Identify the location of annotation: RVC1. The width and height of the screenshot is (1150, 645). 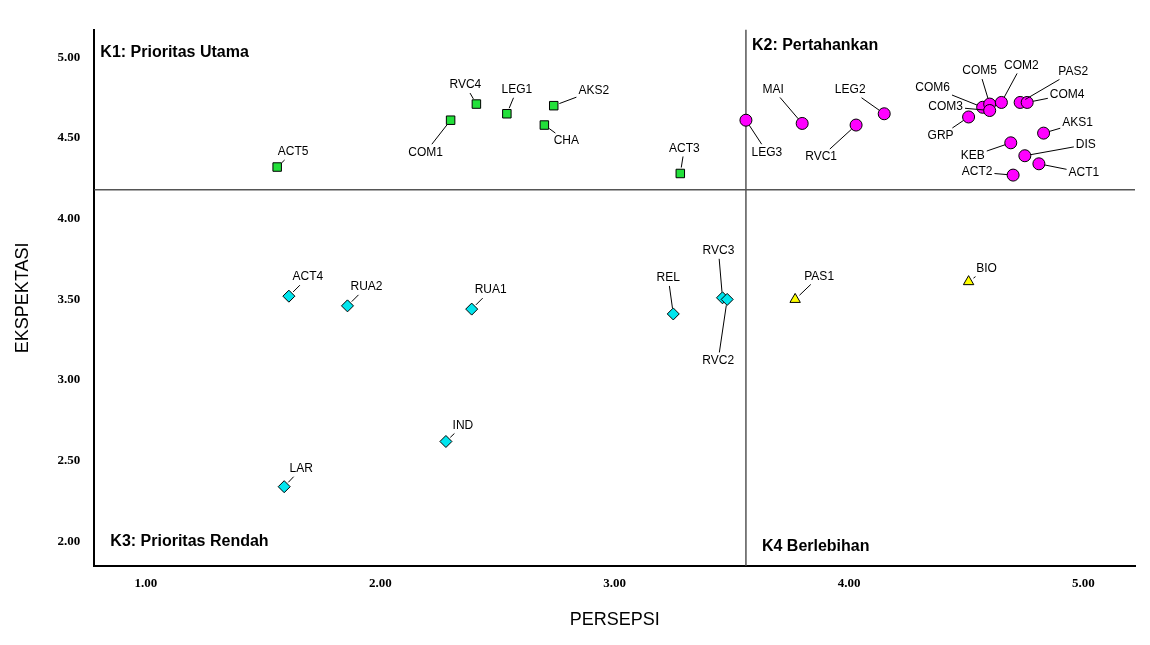
(821, 156).